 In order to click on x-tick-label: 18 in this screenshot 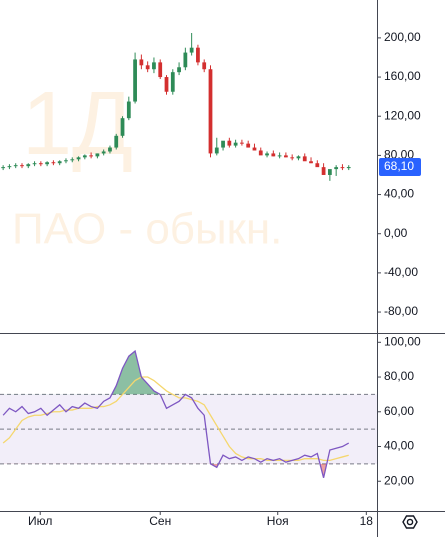, I will do `click(367, 521)`.